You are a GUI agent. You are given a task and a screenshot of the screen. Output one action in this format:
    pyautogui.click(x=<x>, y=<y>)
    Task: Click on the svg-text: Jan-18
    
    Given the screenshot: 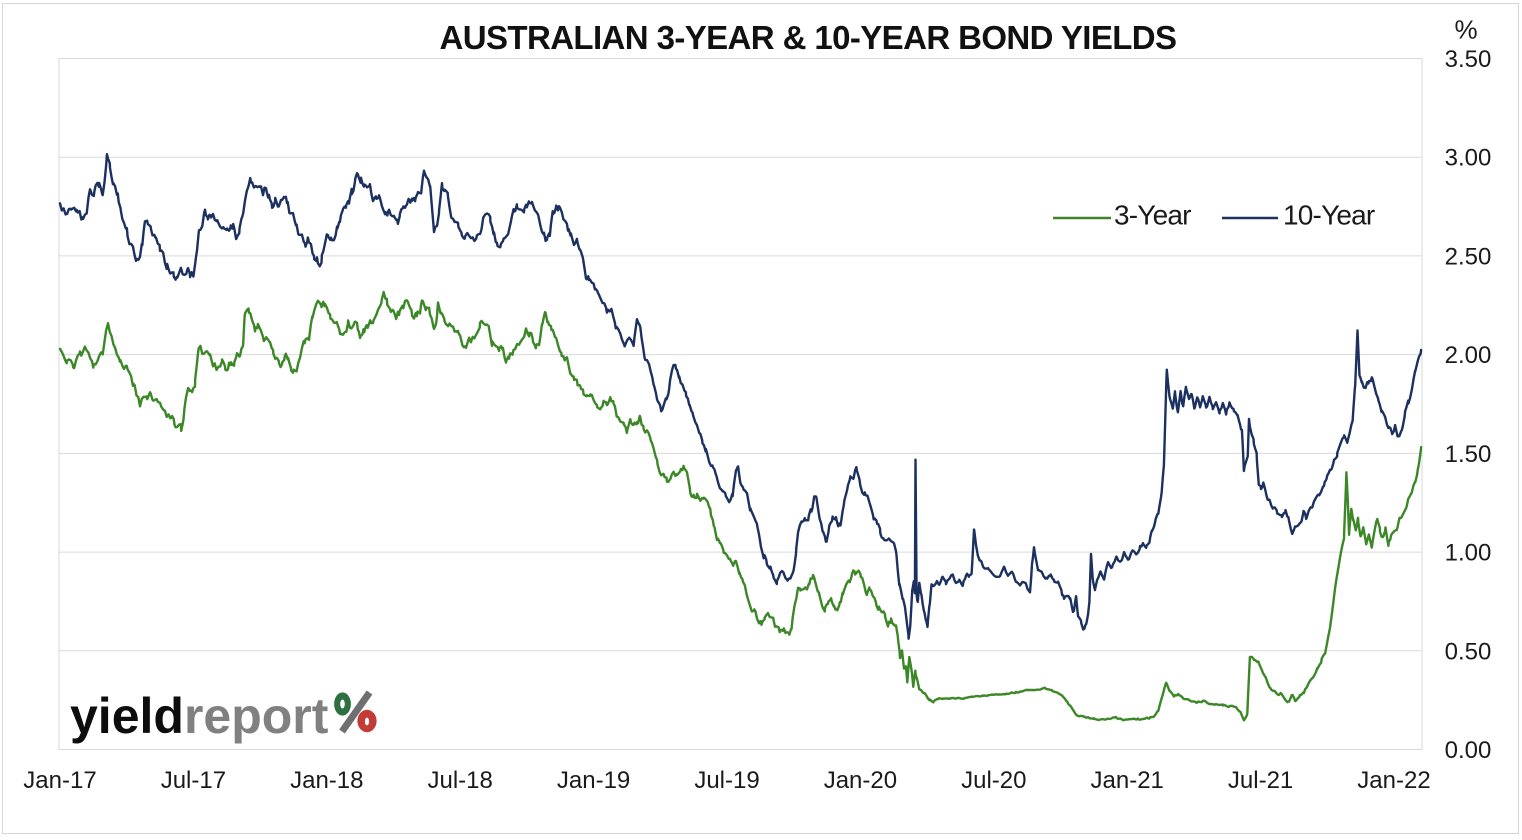 What is the action you would take?
    pyautogui.click(x=326, y=780)
    